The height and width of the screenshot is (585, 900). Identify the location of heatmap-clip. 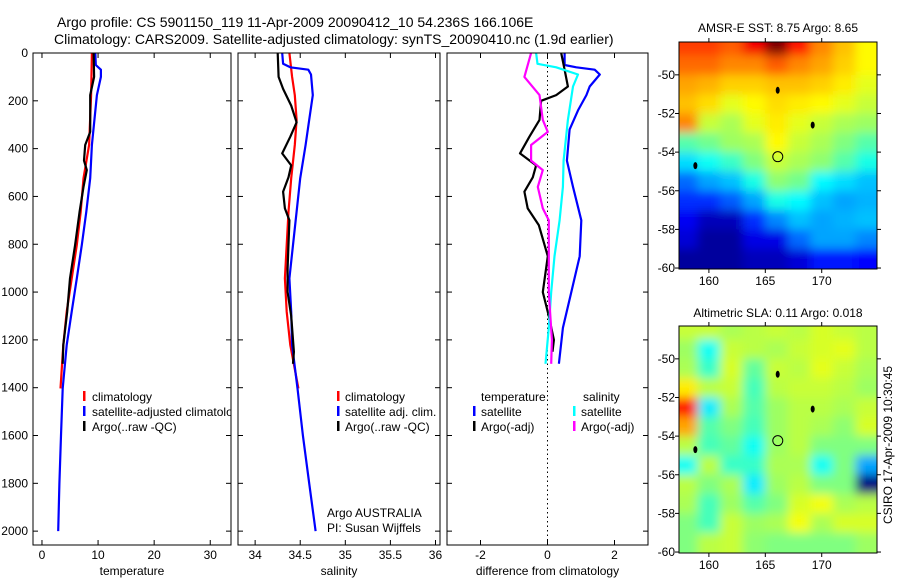
(778, 439).